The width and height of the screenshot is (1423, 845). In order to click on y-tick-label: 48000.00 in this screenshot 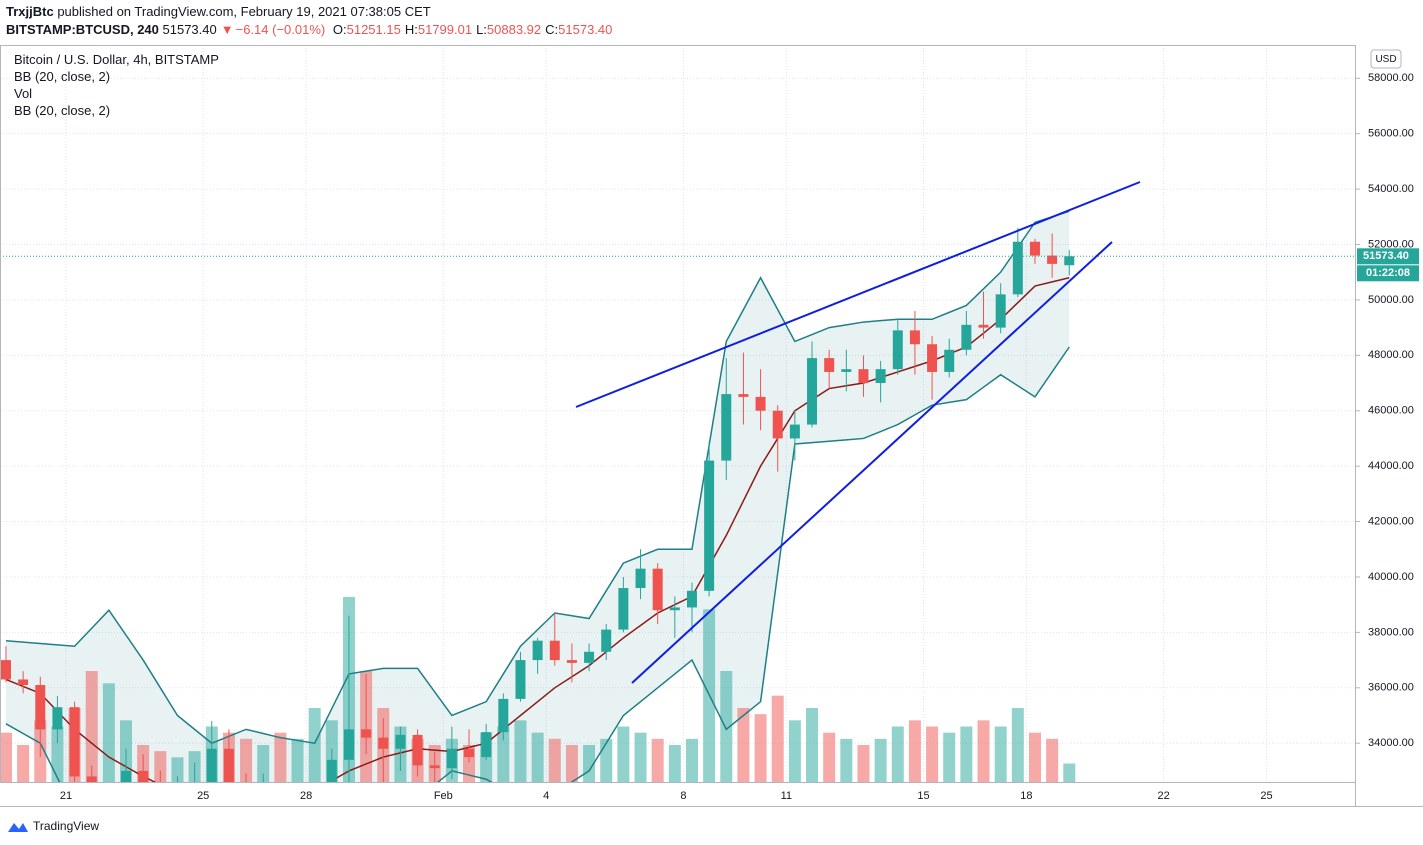, I will do `click(1391, 355)`.